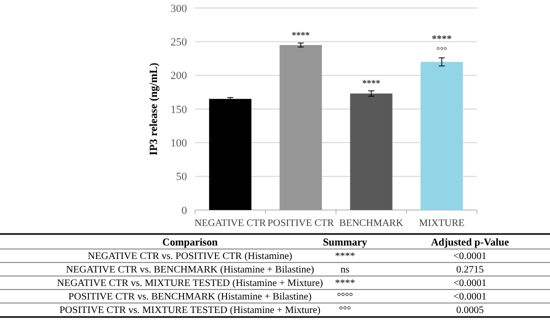  Describe the element at coordinates (190, 283) in the screenshot. I see `text: NEGATIVE CTR vs. MIXTURE TESTED (Histamine + Mixture)` at that location.